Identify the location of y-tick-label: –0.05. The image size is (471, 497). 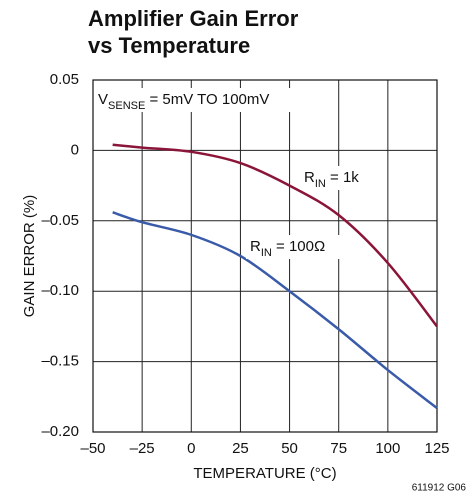
(60, 220).